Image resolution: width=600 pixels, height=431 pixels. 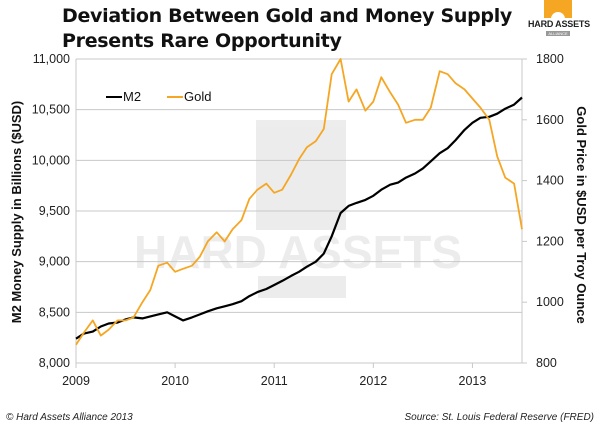 I want to click on copyright-text: © Hard Assets Alliance 2013, so click(x=69, y=417).